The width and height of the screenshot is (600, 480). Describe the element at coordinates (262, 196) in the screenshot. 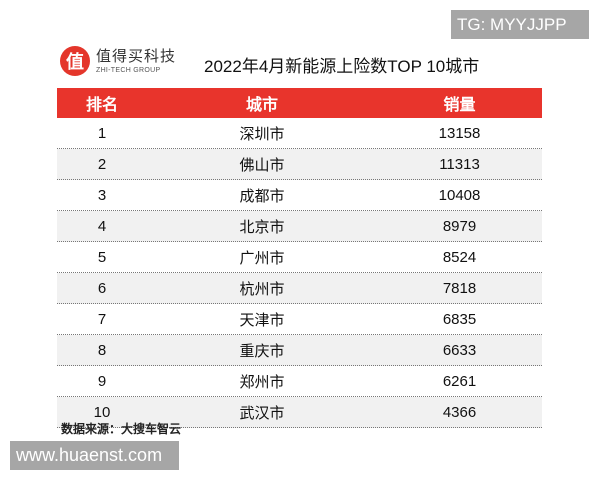

I see `cell-city: 成都市` at that location.